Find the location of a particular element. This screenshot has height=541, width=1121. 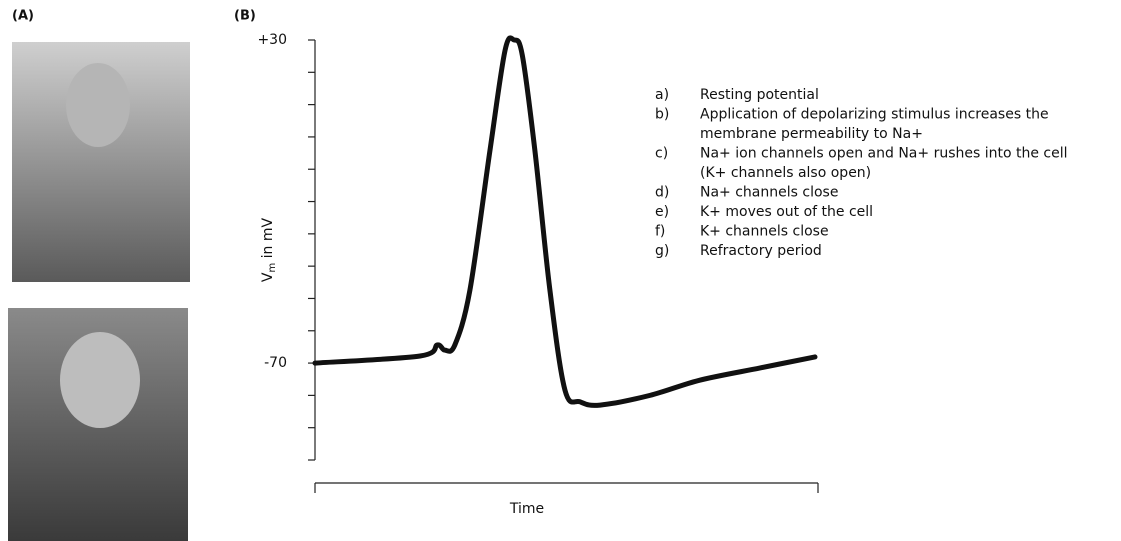

y-axis-label-sub: m is located at coordinates (272, 268).